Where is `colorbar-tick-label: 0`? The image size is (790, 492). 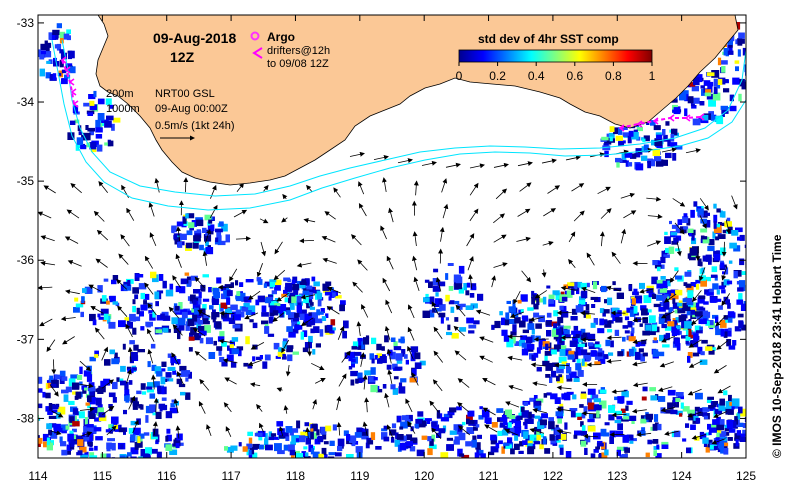
colorbar-tick-label: 0 is located at coordinates (459, 76).